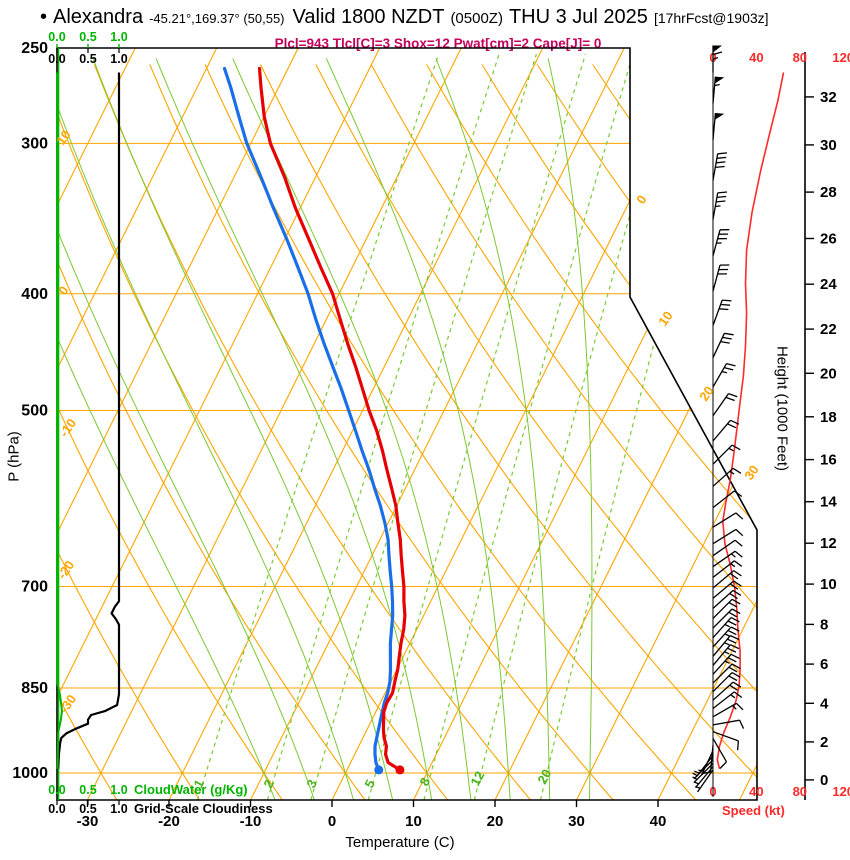 The width and height of the screenshot is (850, 860). I want to click on height-tick-label: 20, so click(828, 373).